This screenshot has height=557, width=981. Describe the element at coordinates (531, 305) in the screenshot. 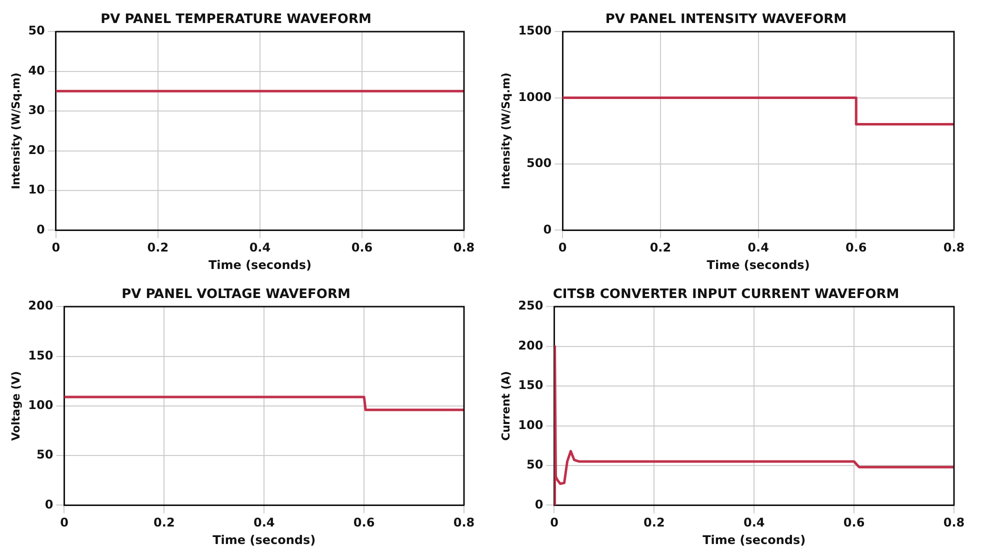

I see `y-tick-label: 250` at that location.